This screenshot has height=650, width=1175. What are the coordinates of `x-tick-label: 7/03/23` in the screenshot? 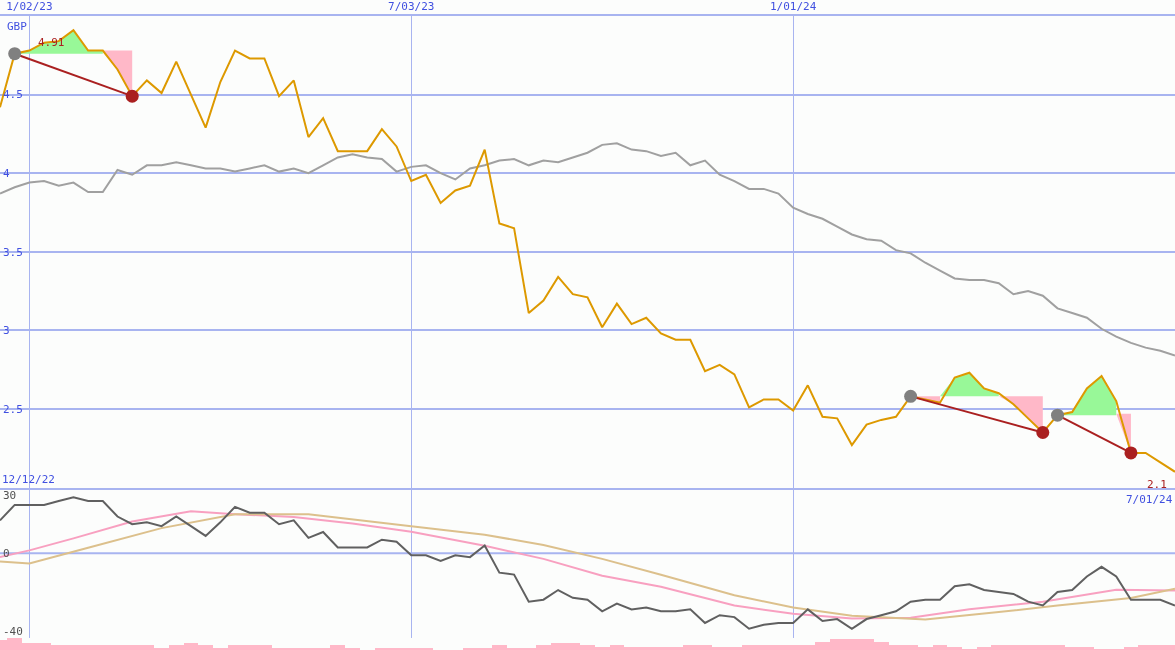 It's located at (411, 6).